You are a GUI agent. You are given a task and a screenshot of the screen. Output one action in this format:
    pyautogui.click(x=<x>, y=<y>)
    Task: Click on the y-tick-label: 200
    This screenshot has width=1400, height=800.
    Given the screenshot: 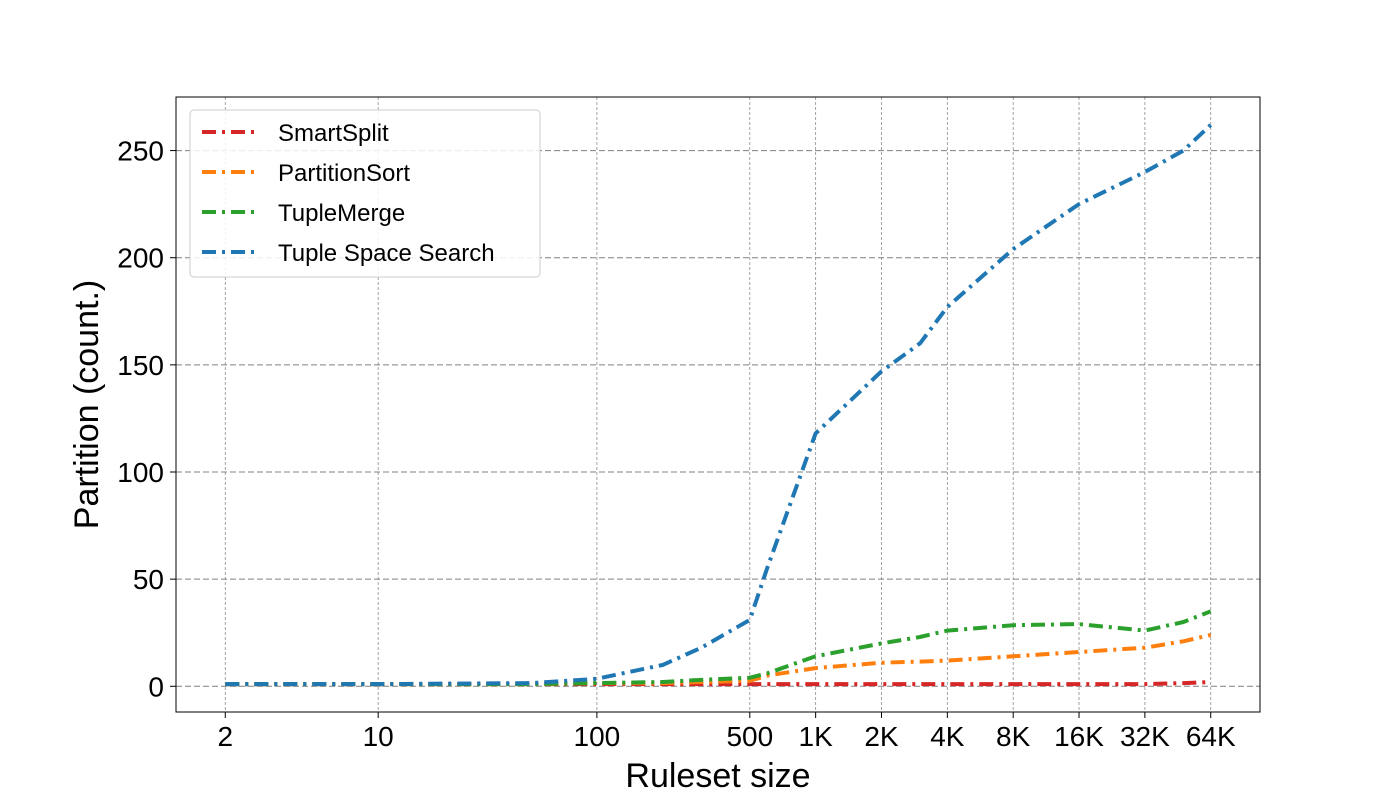 What is the action you would take?
    pyautogui.click(x=140, y=258)
    